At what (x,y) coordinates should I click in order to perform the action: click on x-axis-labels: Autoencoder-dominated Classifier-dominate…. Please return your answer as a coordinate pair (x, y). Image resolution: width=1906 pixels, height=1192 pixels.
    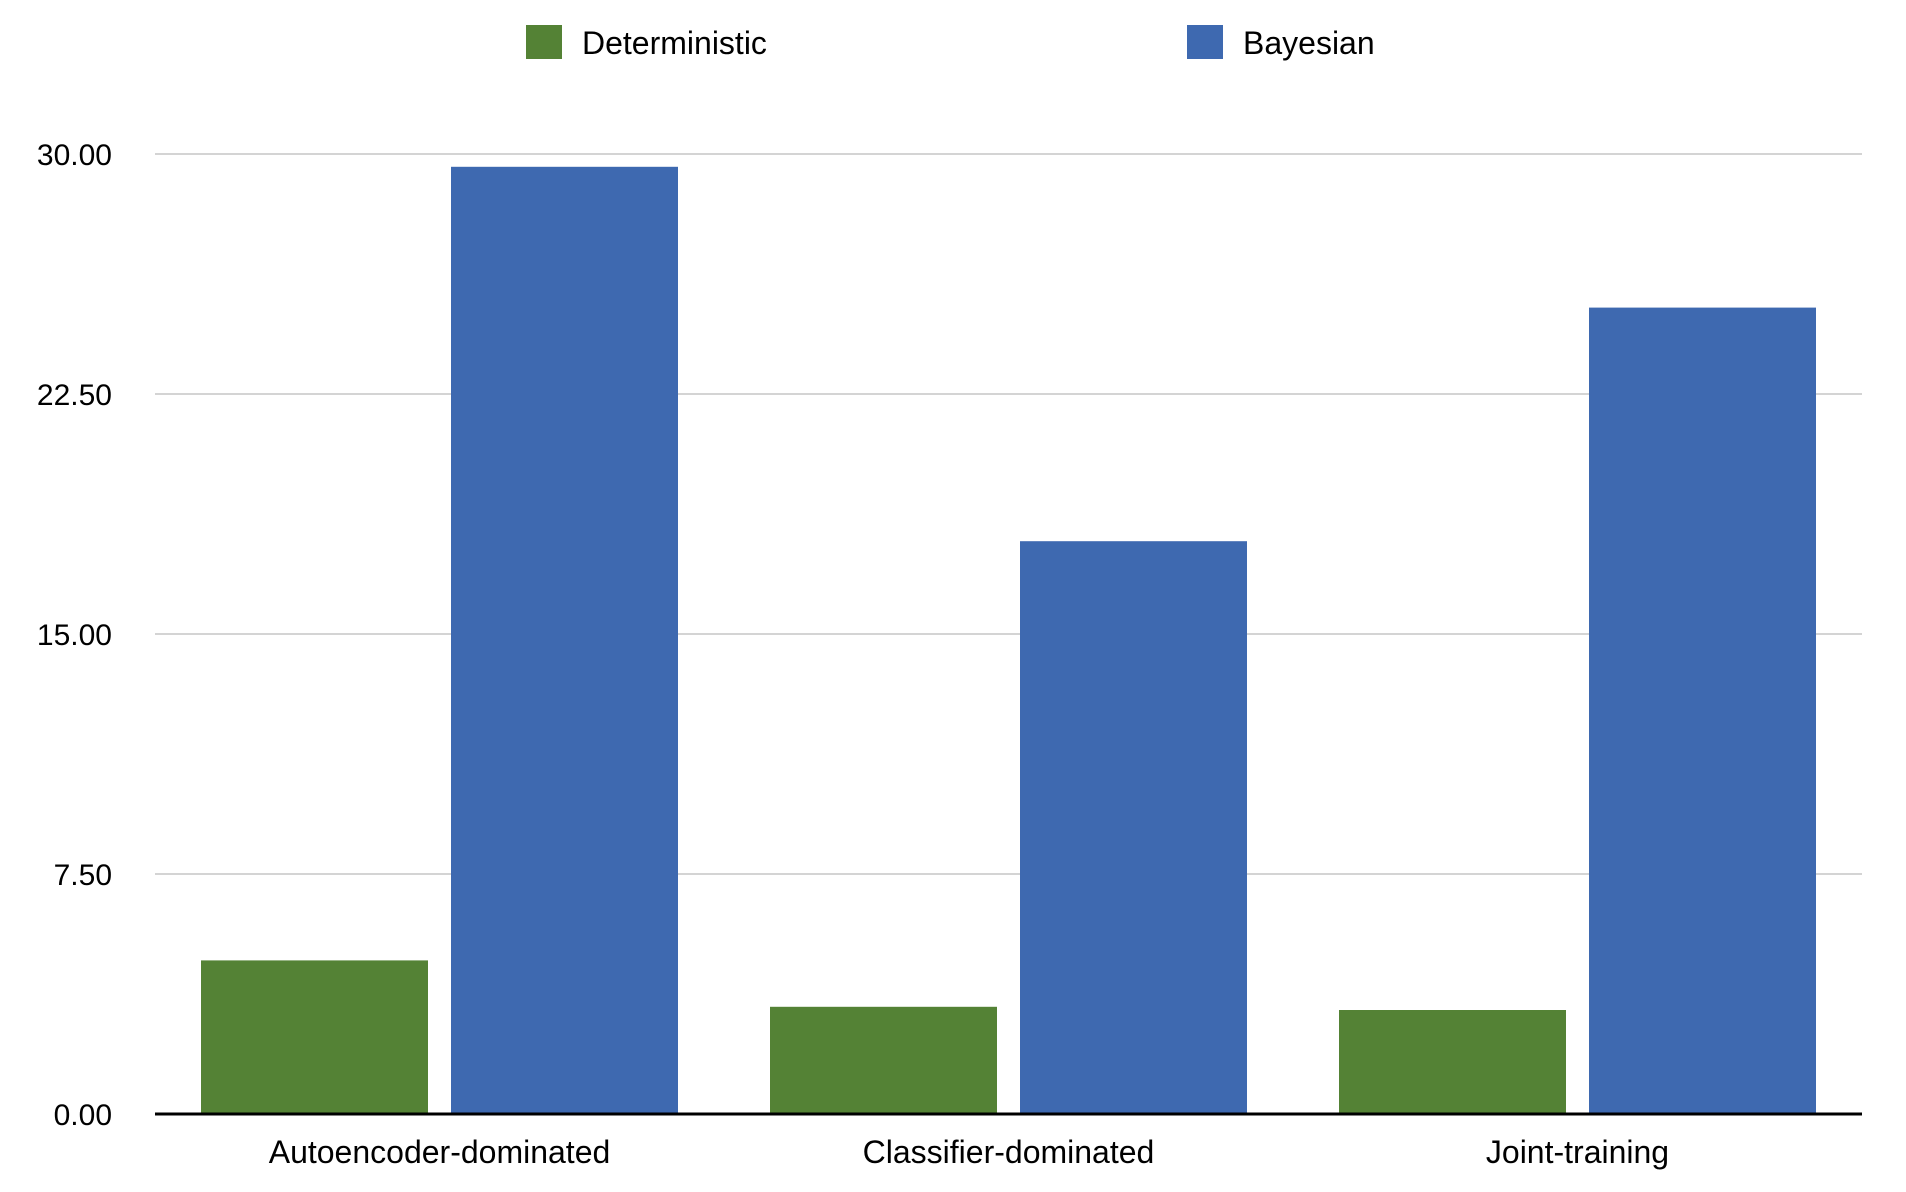
    Looking at the image, I should click on (969, 1152).